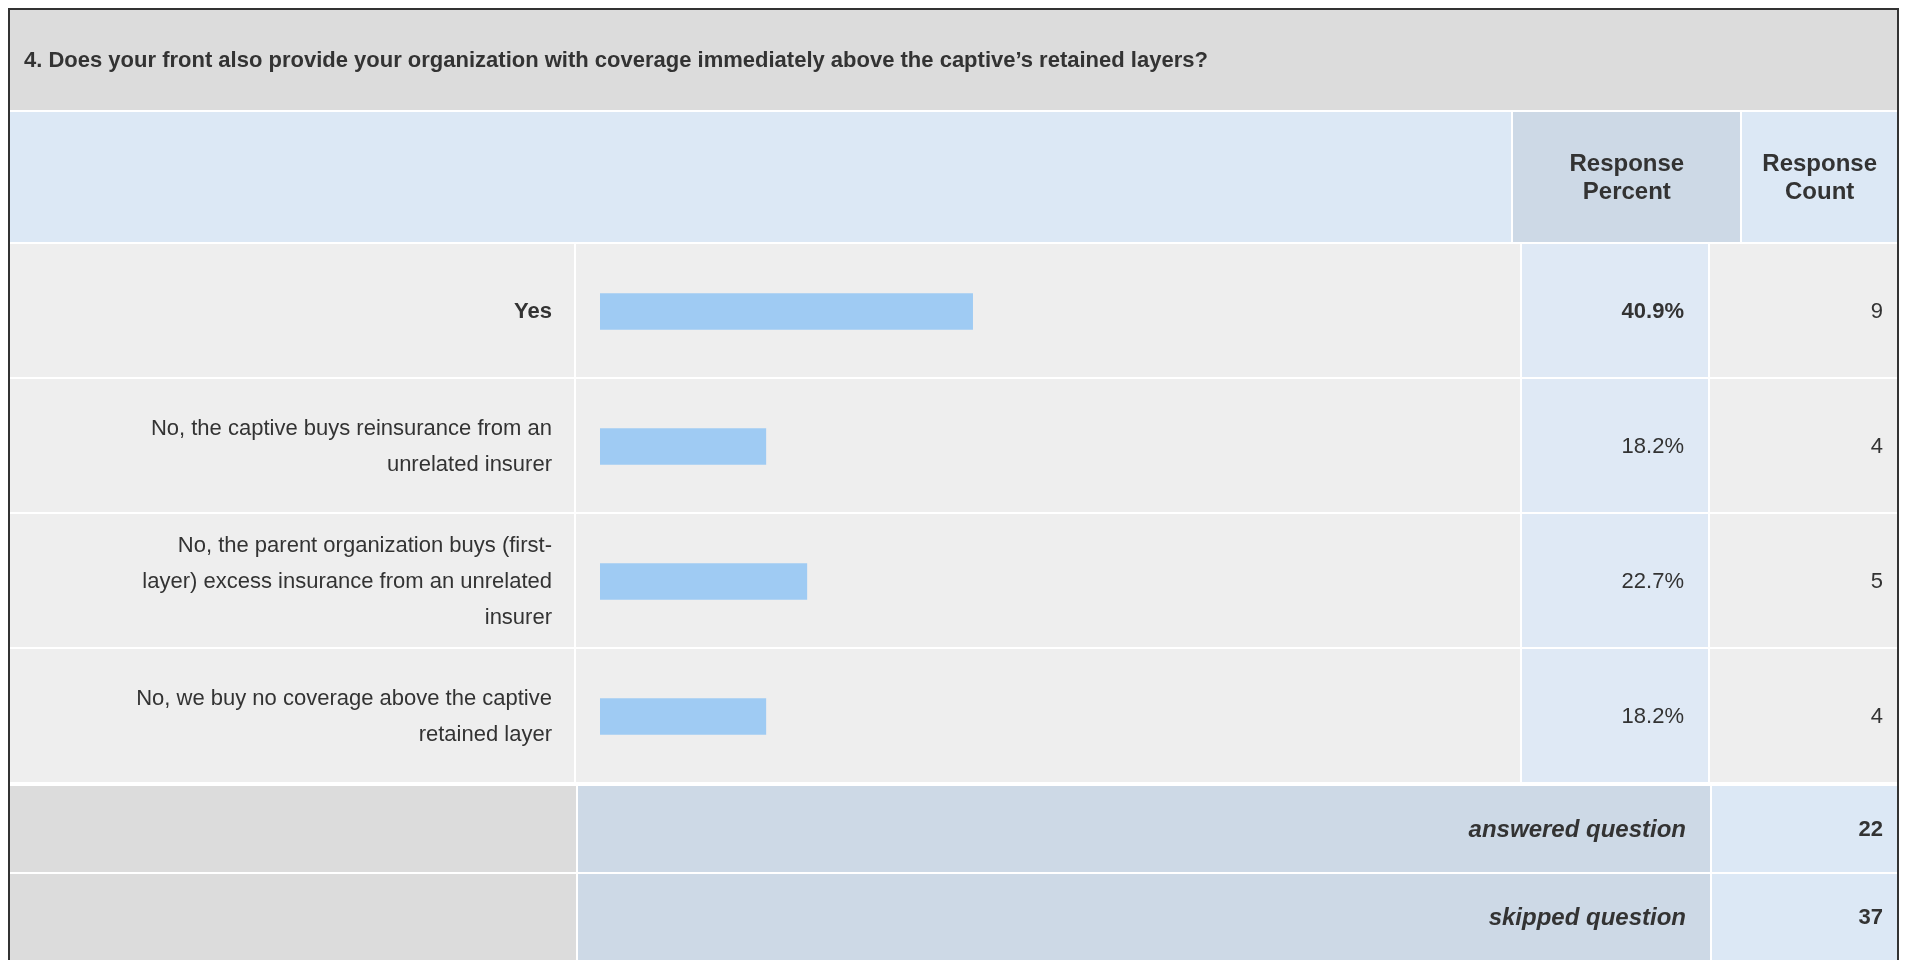  Describe the element at coordinates (533, 310) in the screenshot. I see `y-tick-label: Yes` at that location.